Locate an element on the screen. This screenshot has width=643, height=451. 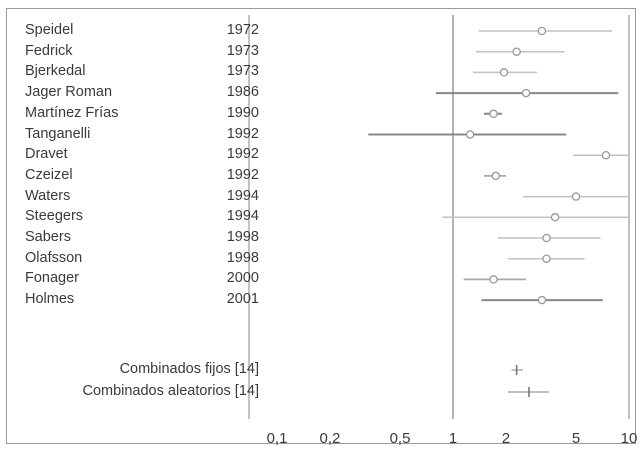
study-name: Dravet is located at coordinates (46, 154).